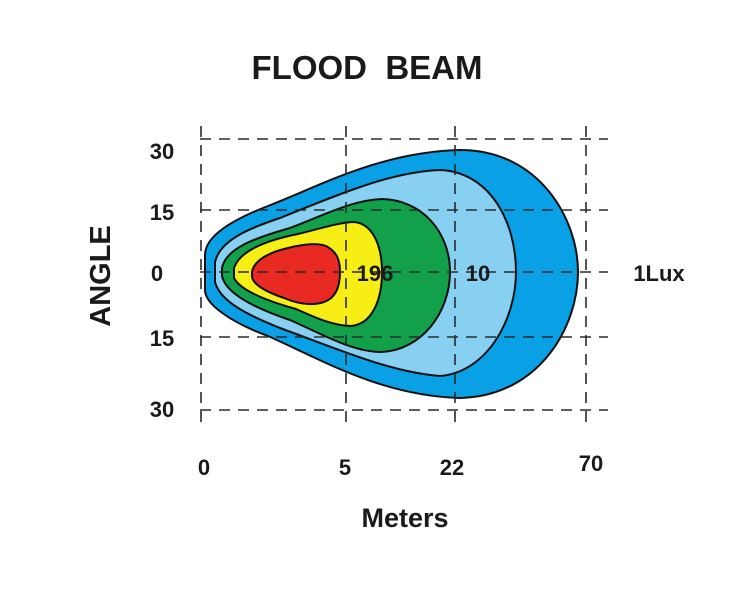 This screenshot has height=600, width=750. Describe the element at coordinates (375, 273) in the screenshot. I see `contour-label-196: 196` at that location.